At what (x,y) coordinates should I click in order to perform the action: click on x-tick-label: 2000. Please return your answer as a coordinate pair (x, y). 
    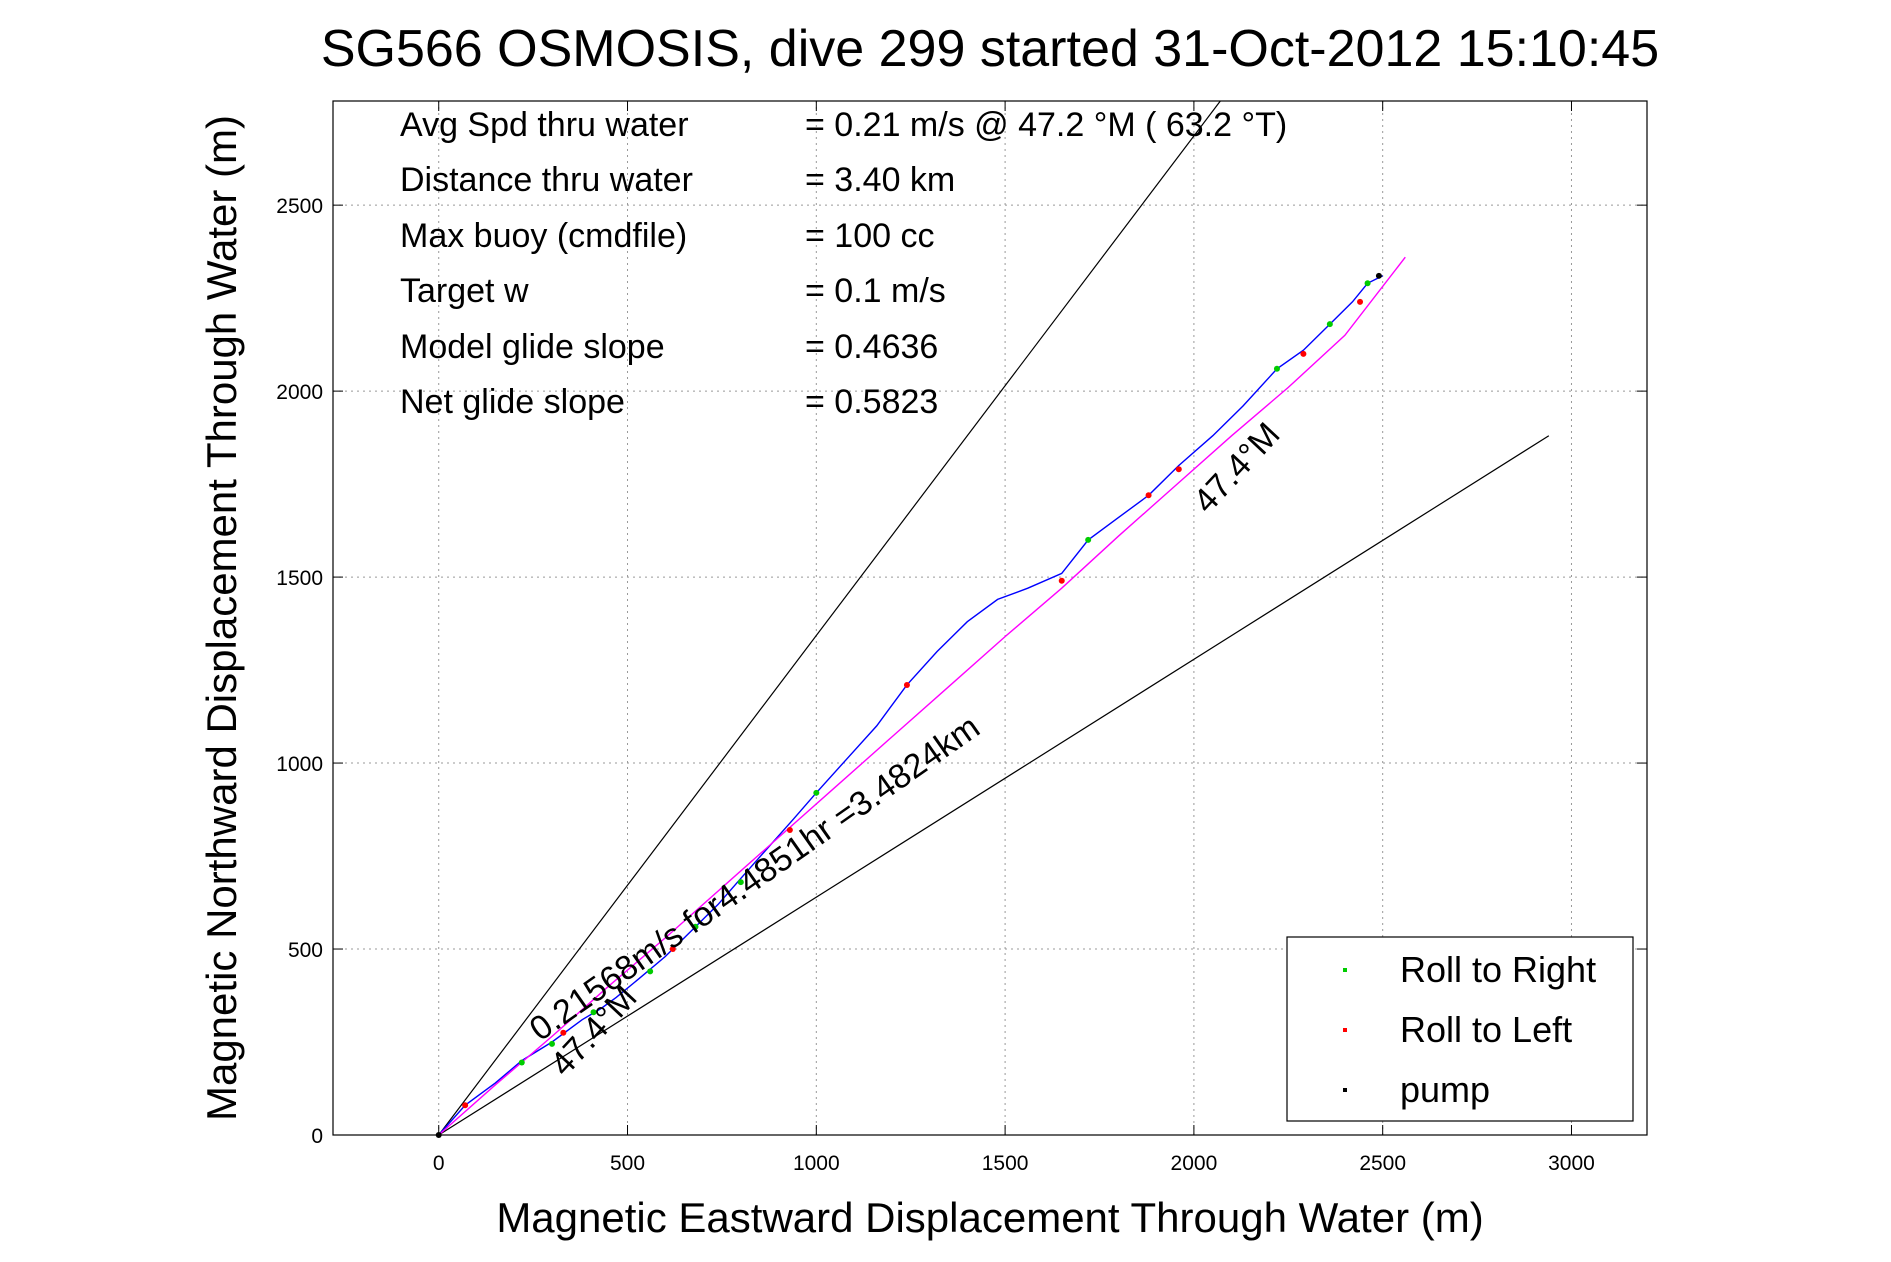
    Looking at the image, I should click on (1194, 1163).